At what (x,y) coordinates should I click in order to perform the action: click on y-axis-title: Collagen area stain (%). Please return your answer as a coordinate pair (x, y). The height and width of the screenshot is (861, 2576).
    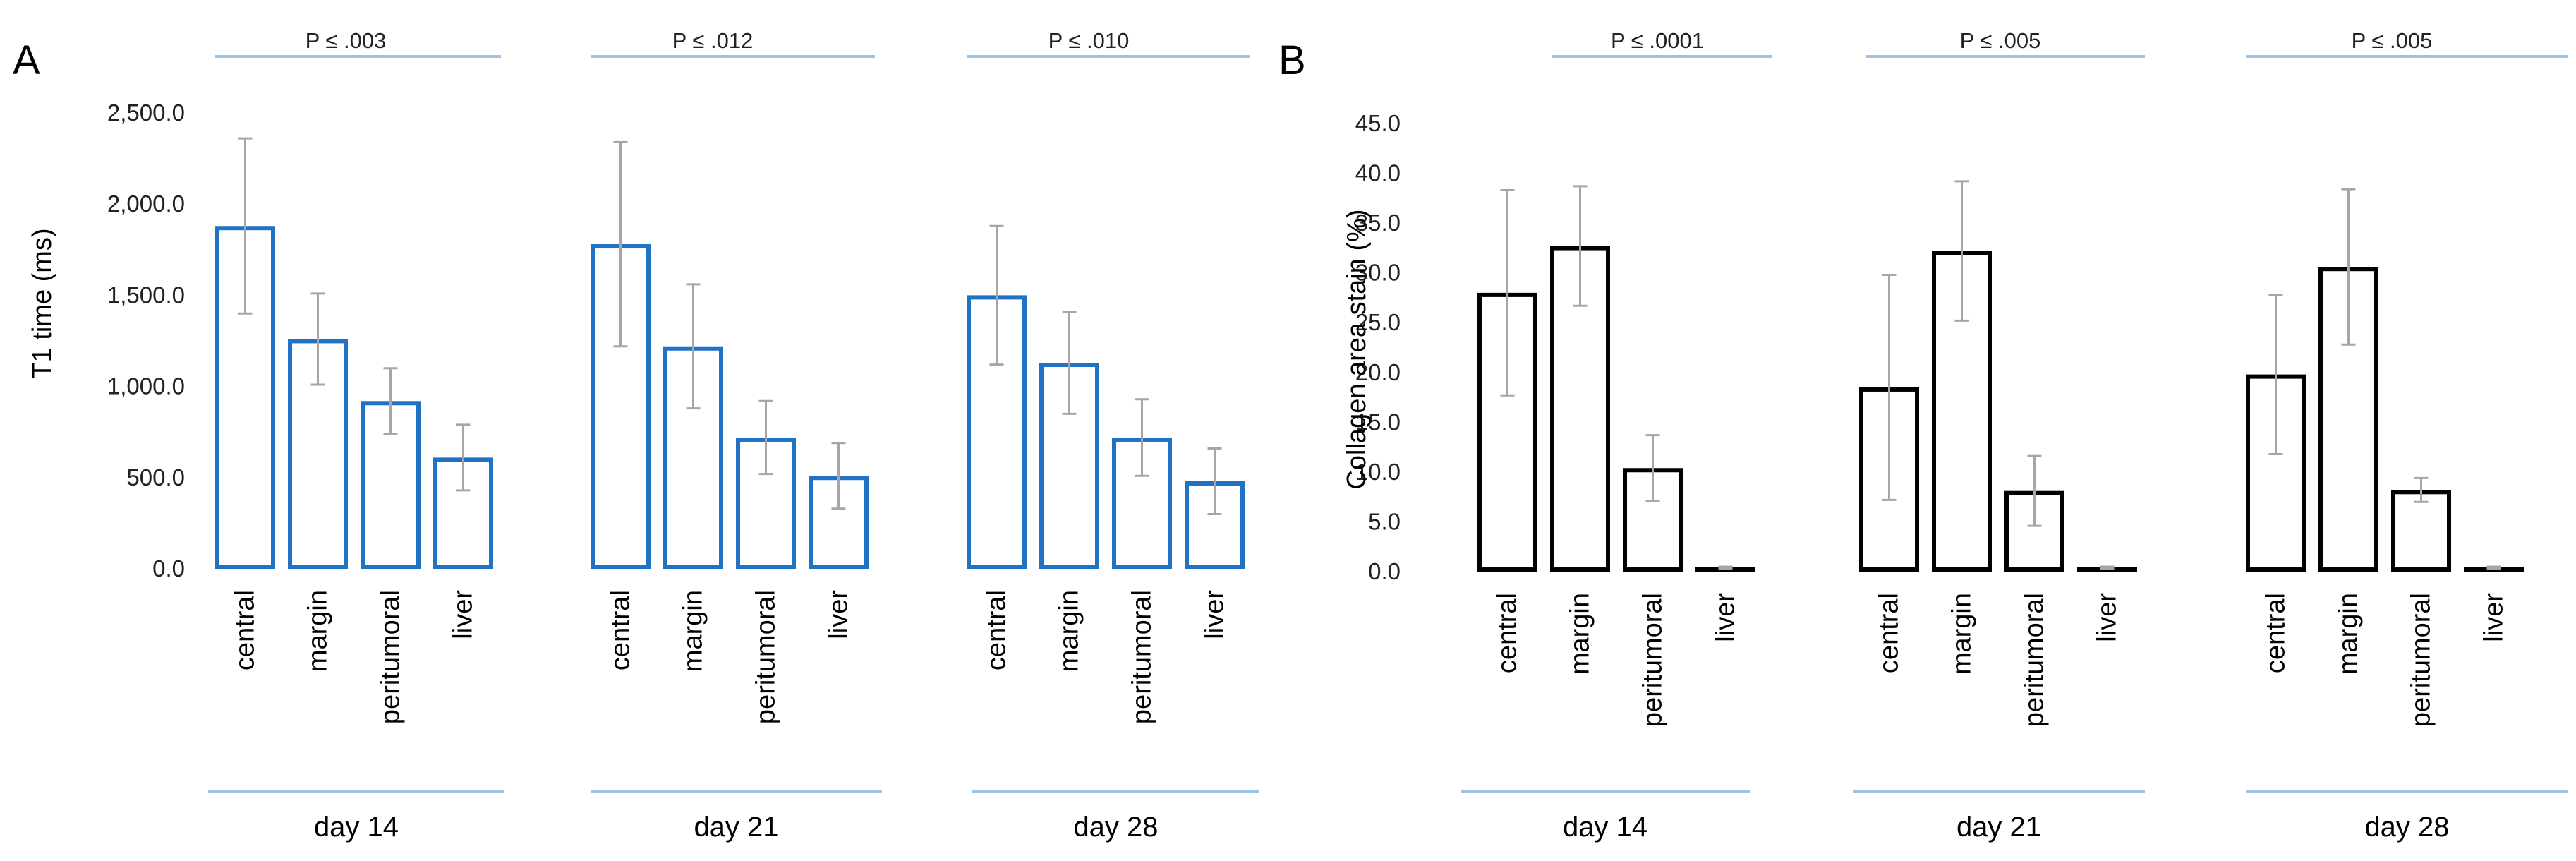
    Looking at the image, I should click on (1357, 349).